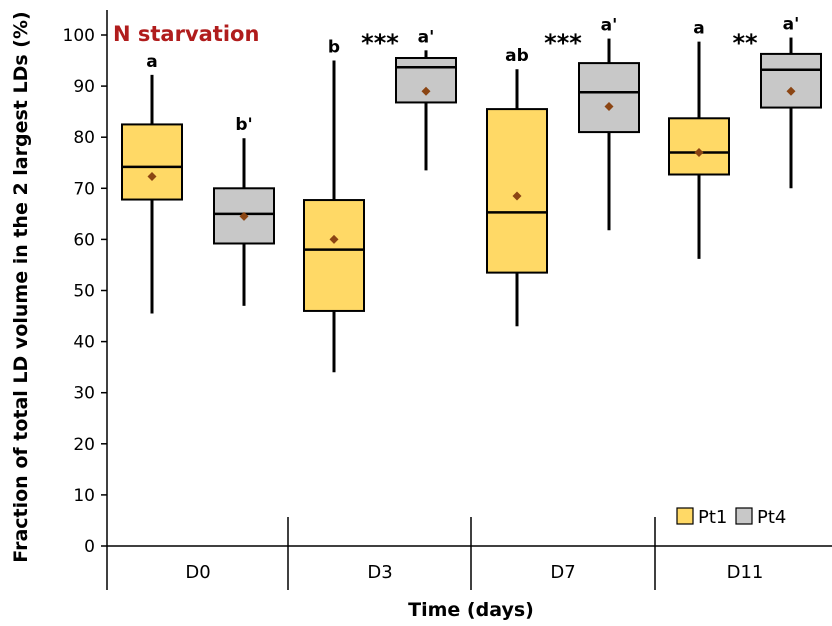 The height and width of the screenshot is (626, 832). Describe the element at coordinates (699, 153) in the screenshot. I see `mean-marker-pt1-d11` at that location.